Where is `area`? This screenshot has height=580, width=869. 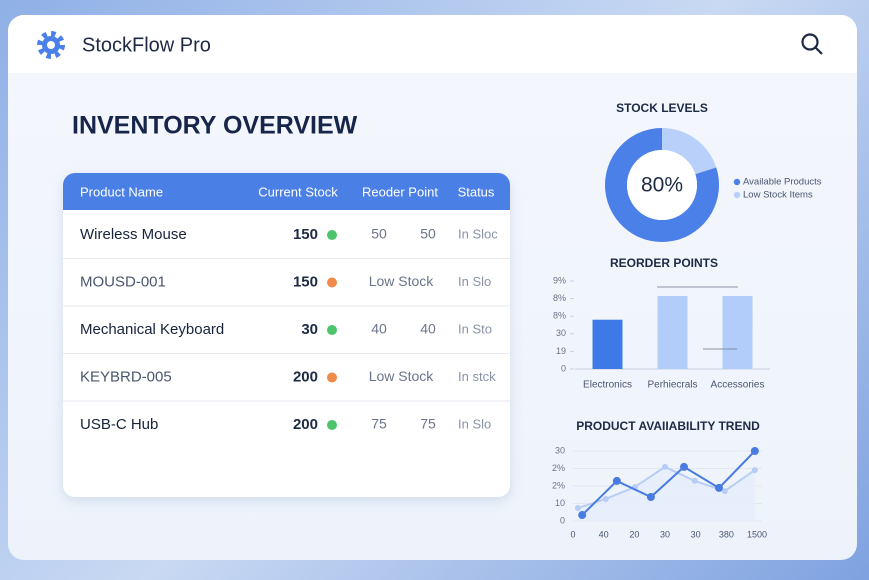
area is located at coordinates (666, 493).